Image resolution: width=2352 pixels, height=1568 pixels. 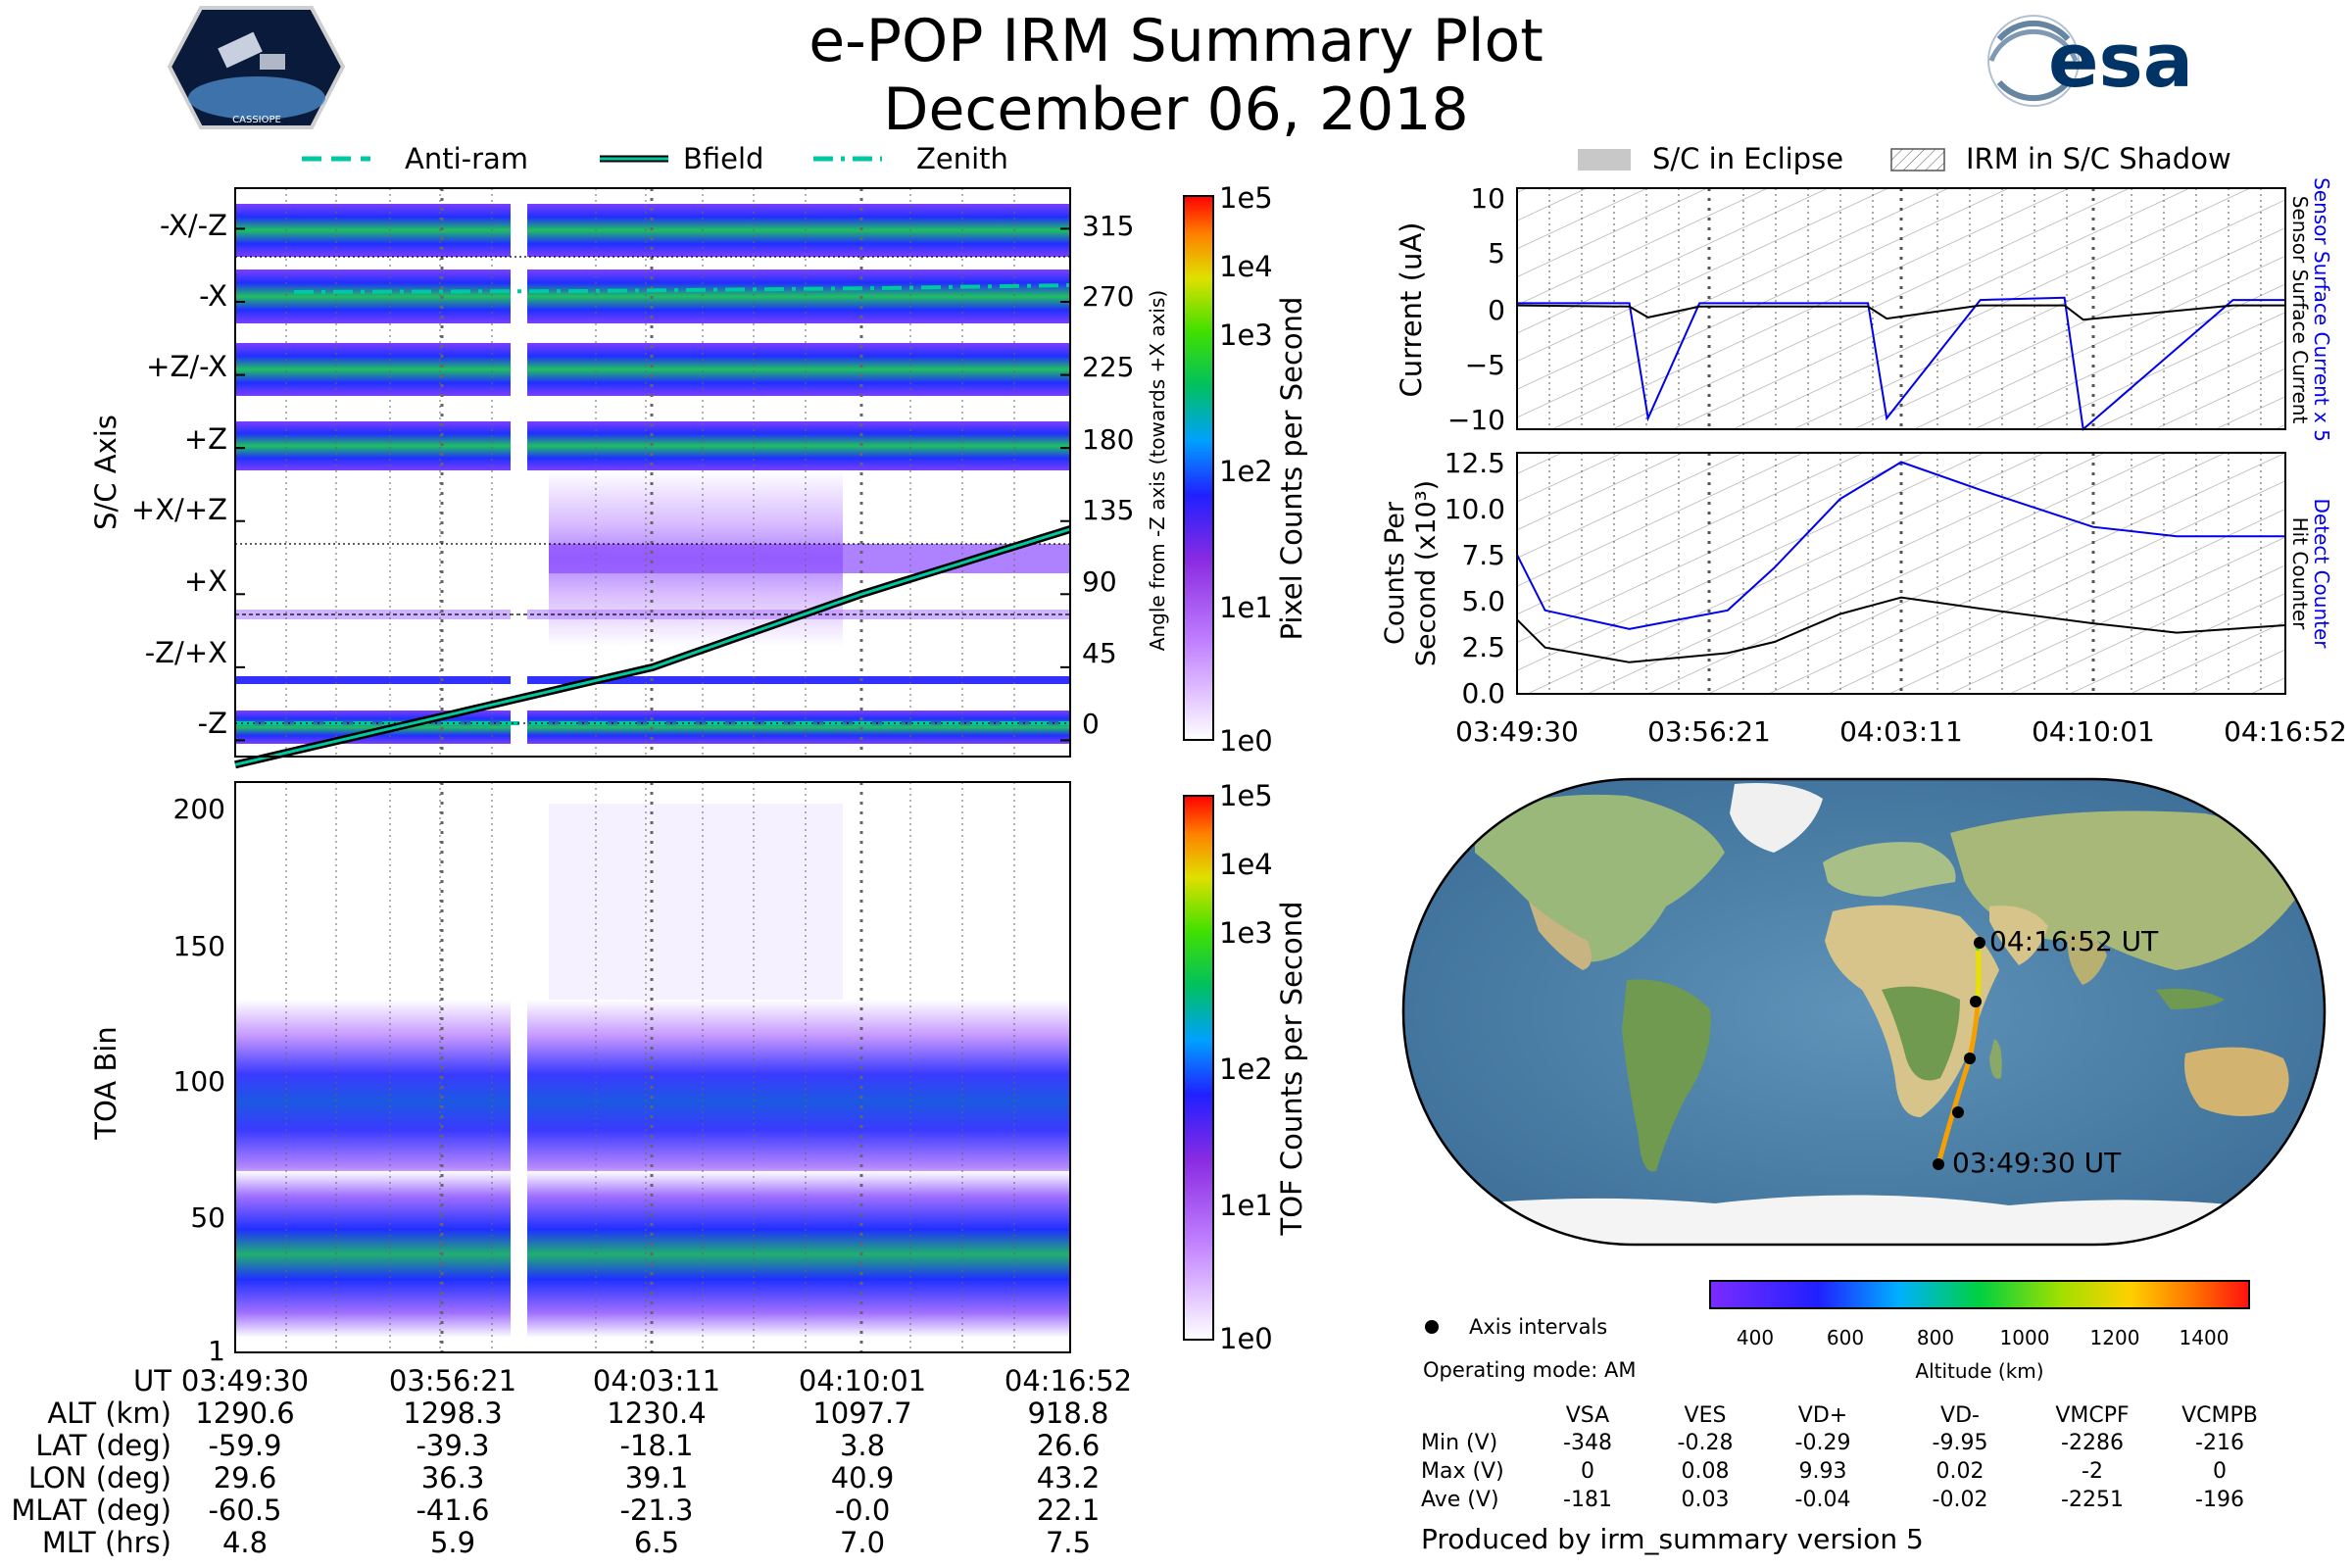 I want to click on ephem-label-alt: ALT (km), so click(x=109, y=1413).